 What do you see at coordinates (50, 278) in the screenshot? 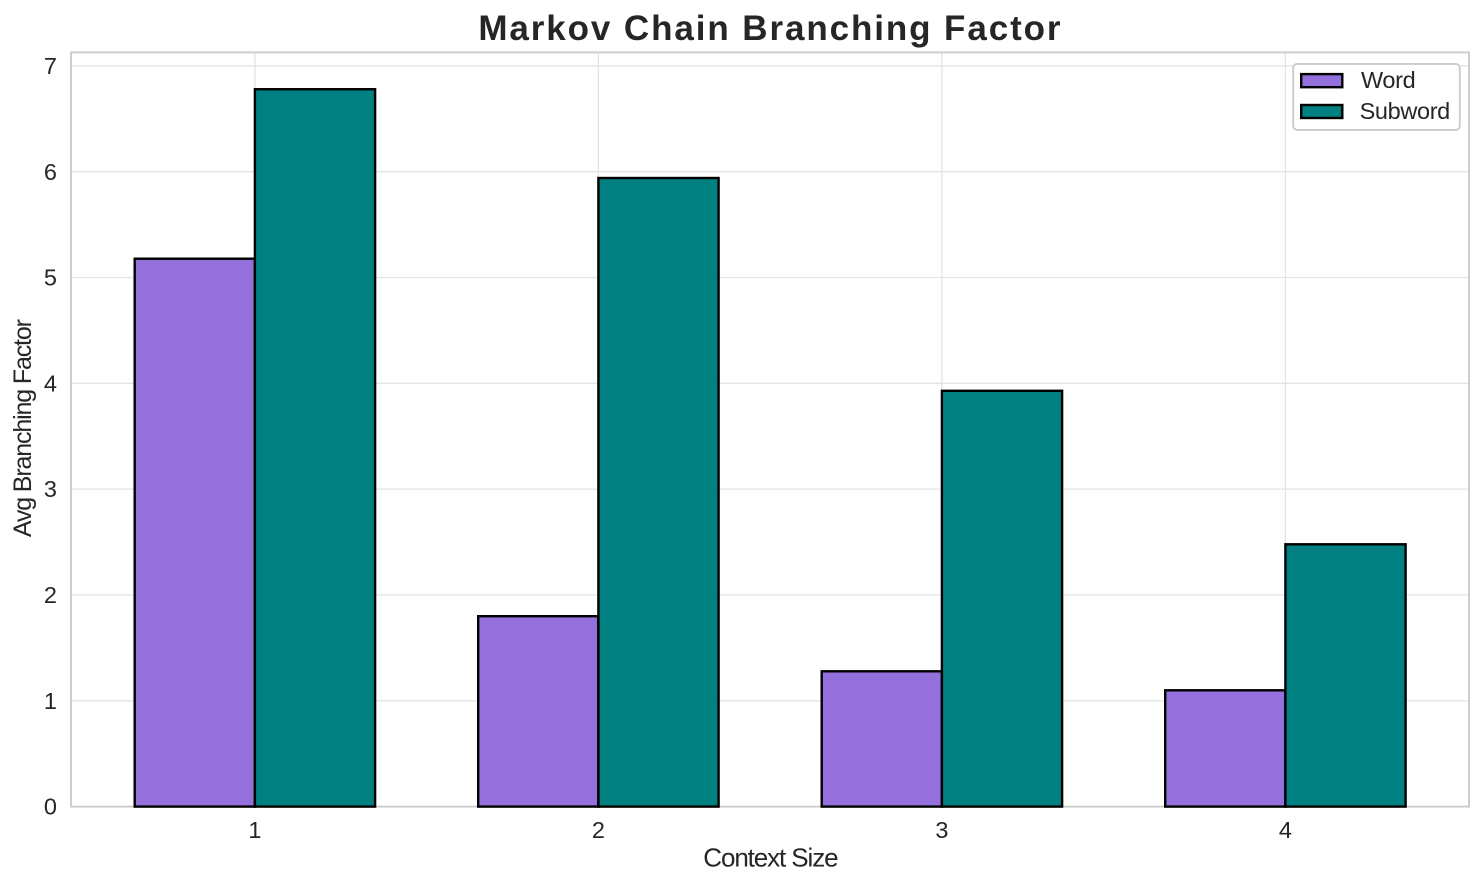
I see `svg-text: 5` at bounding box center [50, 278].